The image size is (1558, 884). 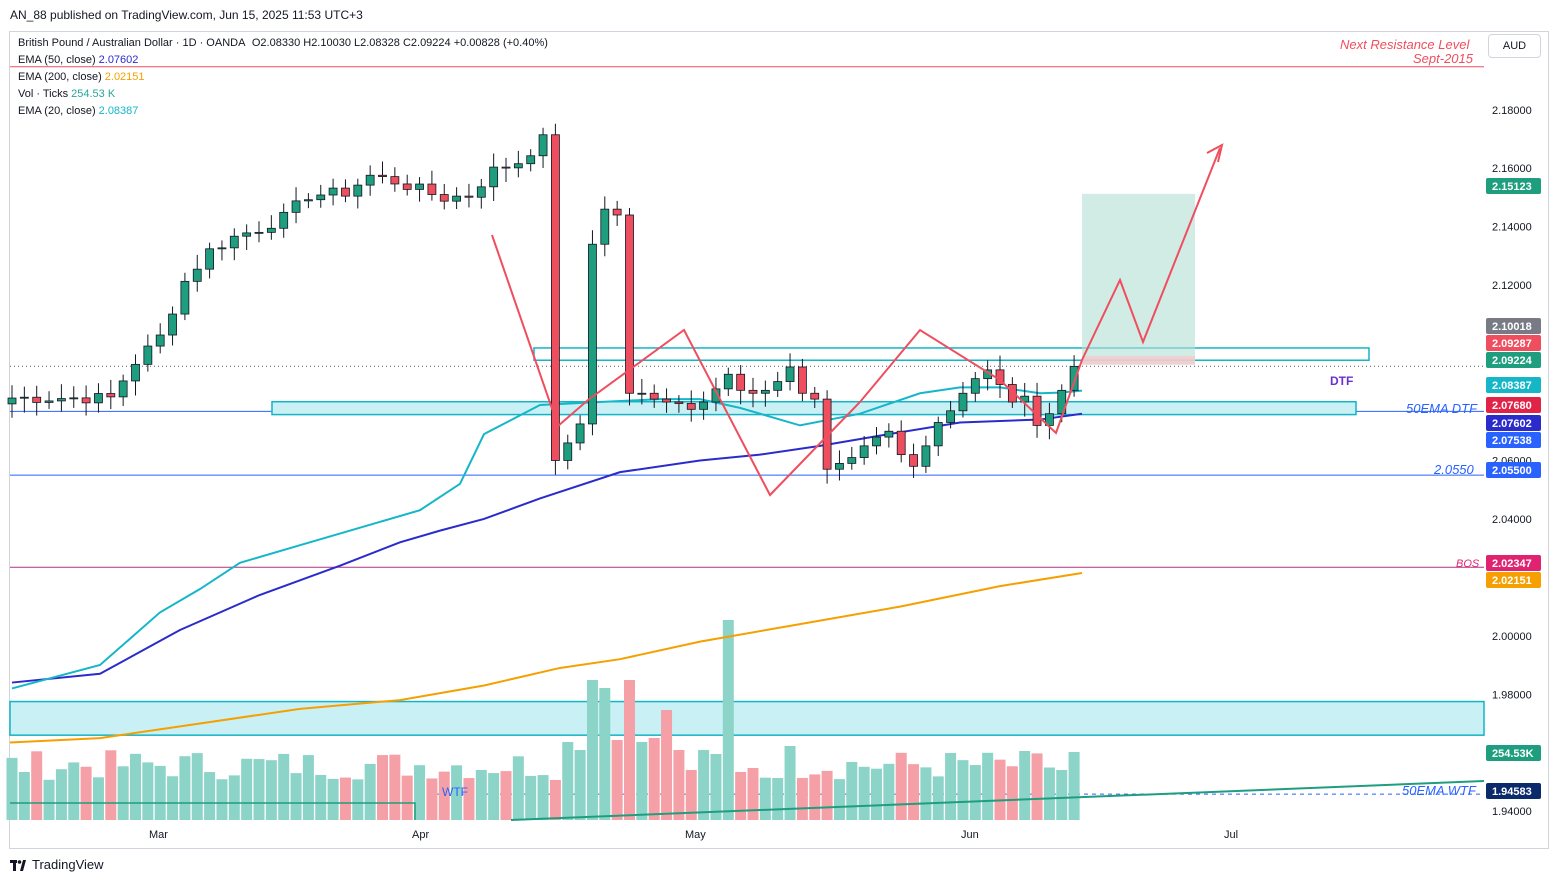 I want to click on stop-zone, so click(x=1138, y=360).